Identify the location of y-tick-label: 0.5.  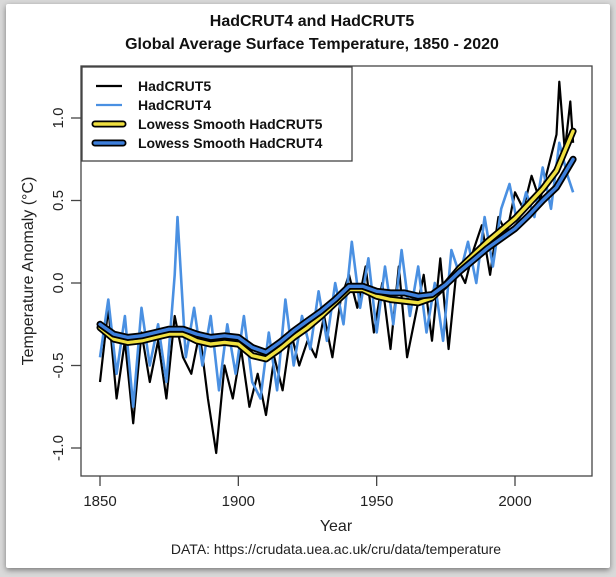
(58, 200).